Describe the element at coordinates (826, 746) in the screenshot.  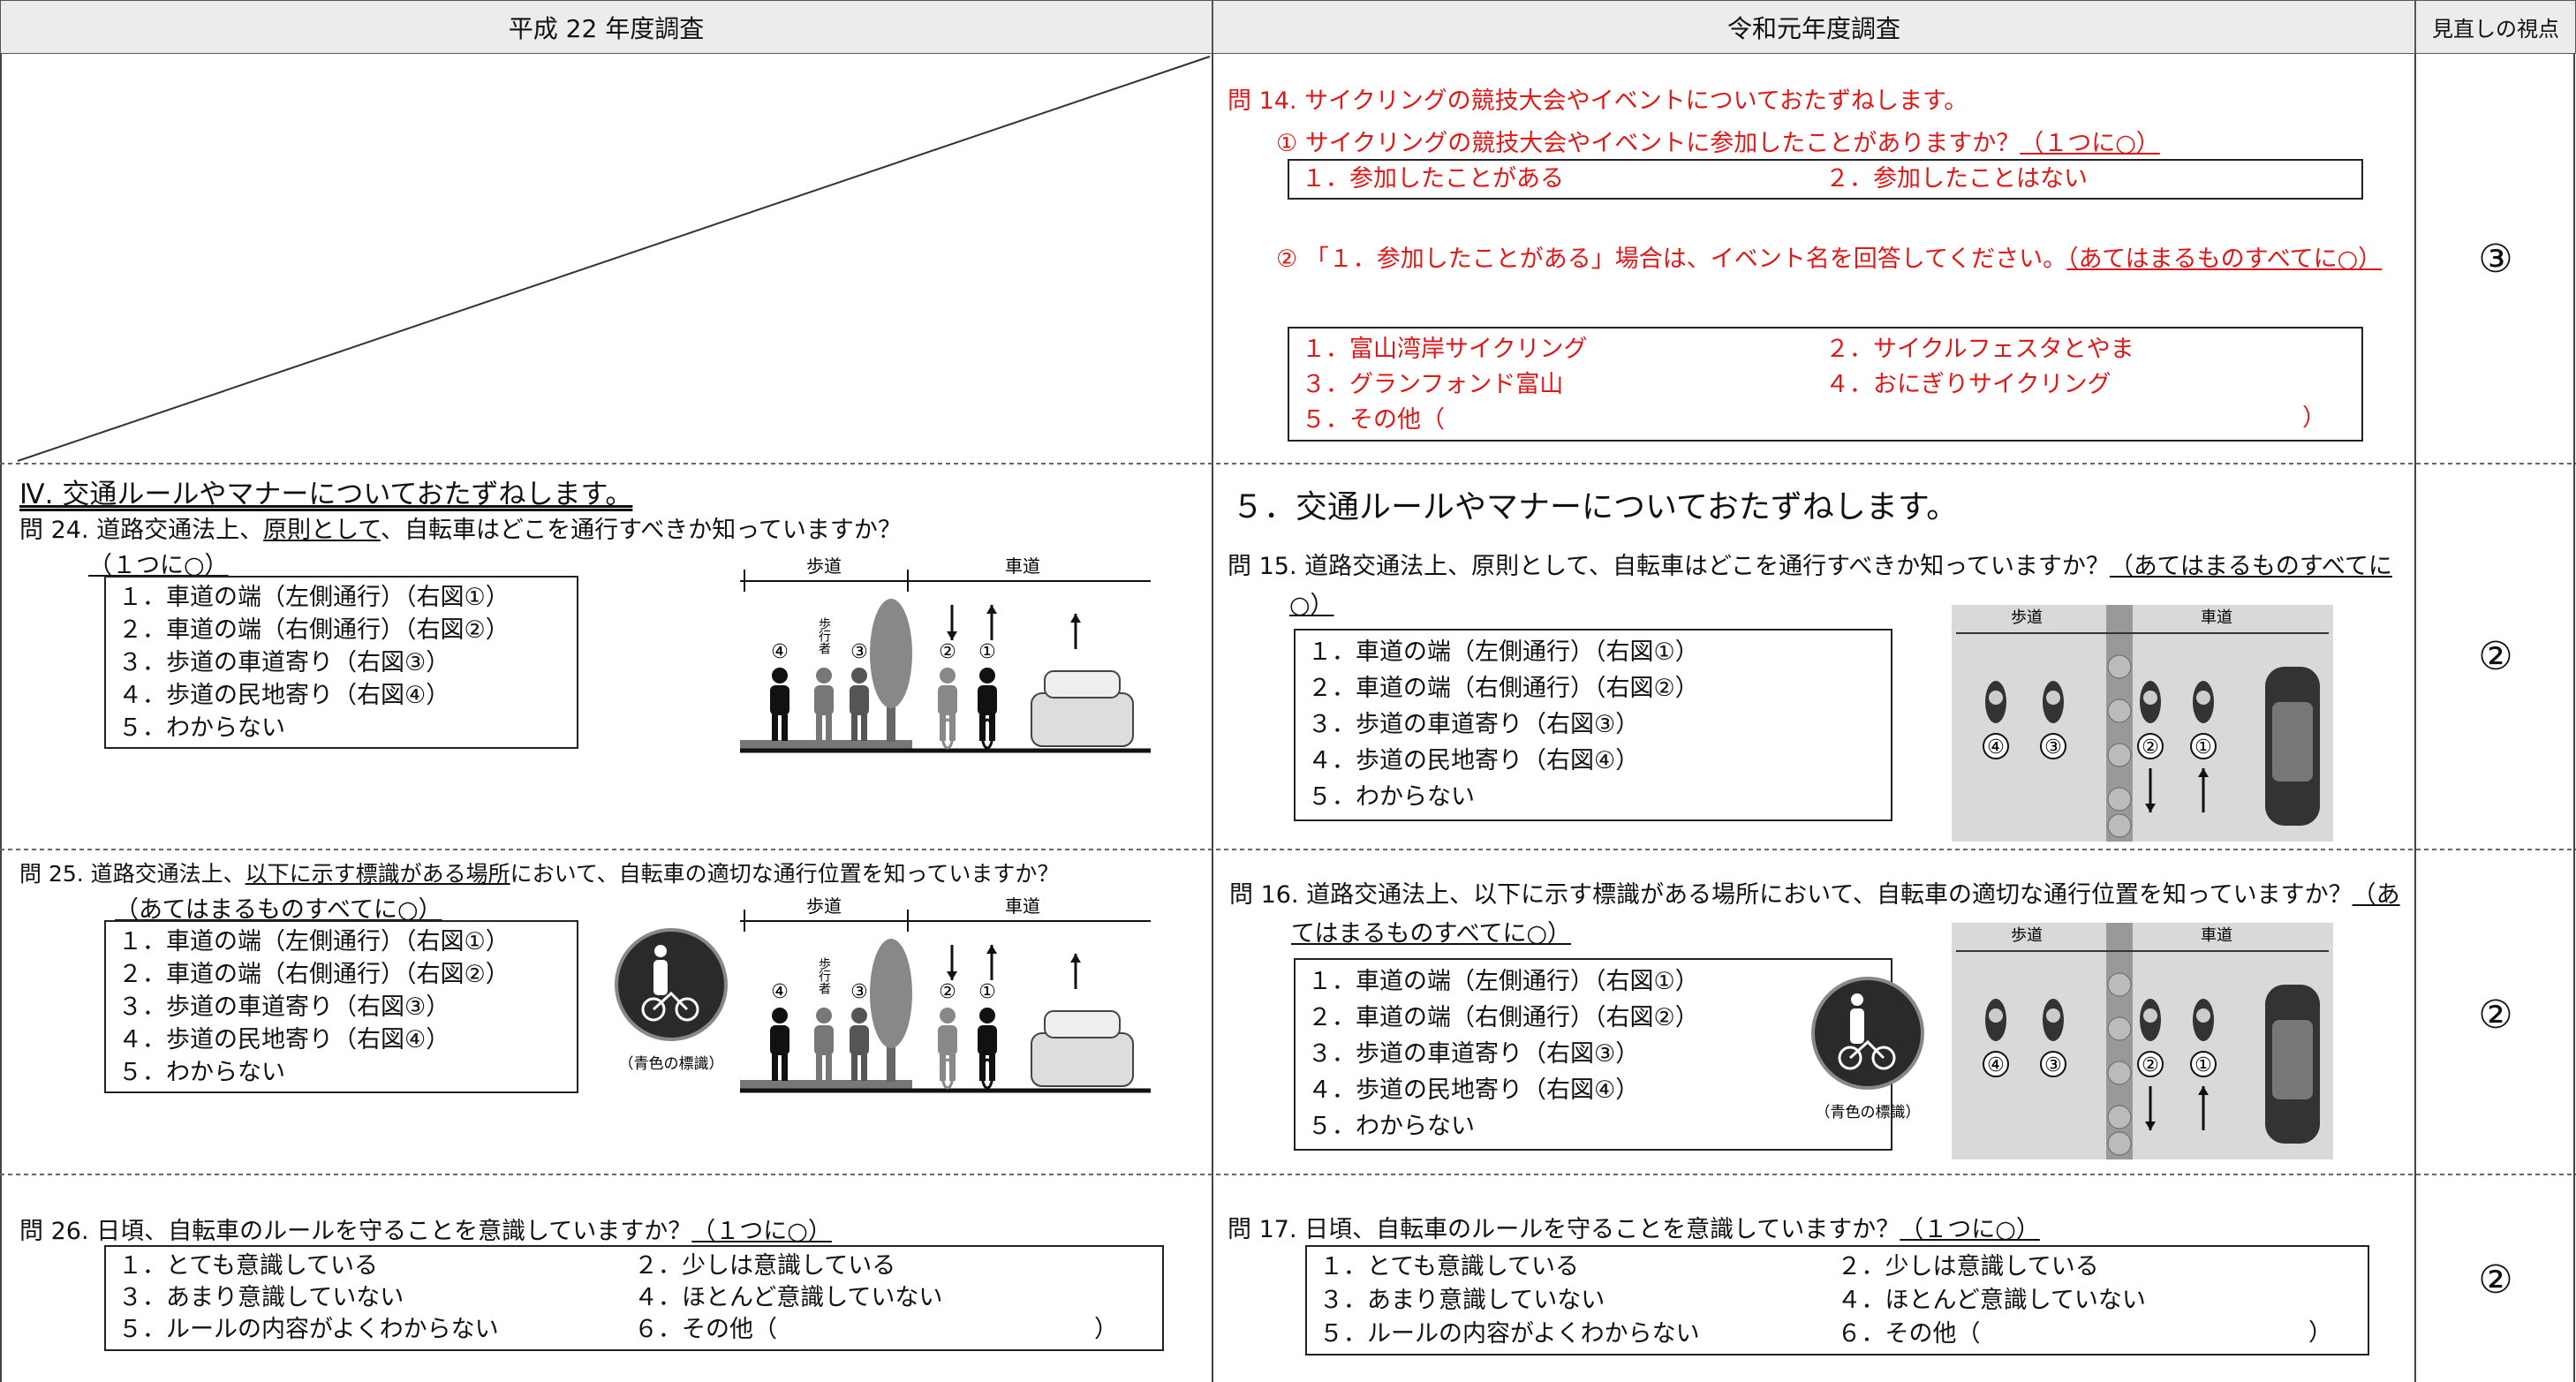
I see `figure-ground` at that location.